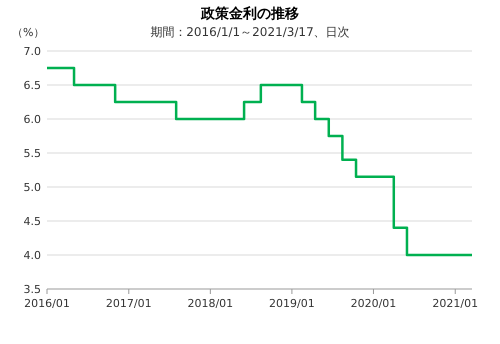 The width and height of the screenshot is (500, 344). I want to click on chart-subtitle: 期間：2016/1/1～2021/3/17、日次, so click(250, 32).